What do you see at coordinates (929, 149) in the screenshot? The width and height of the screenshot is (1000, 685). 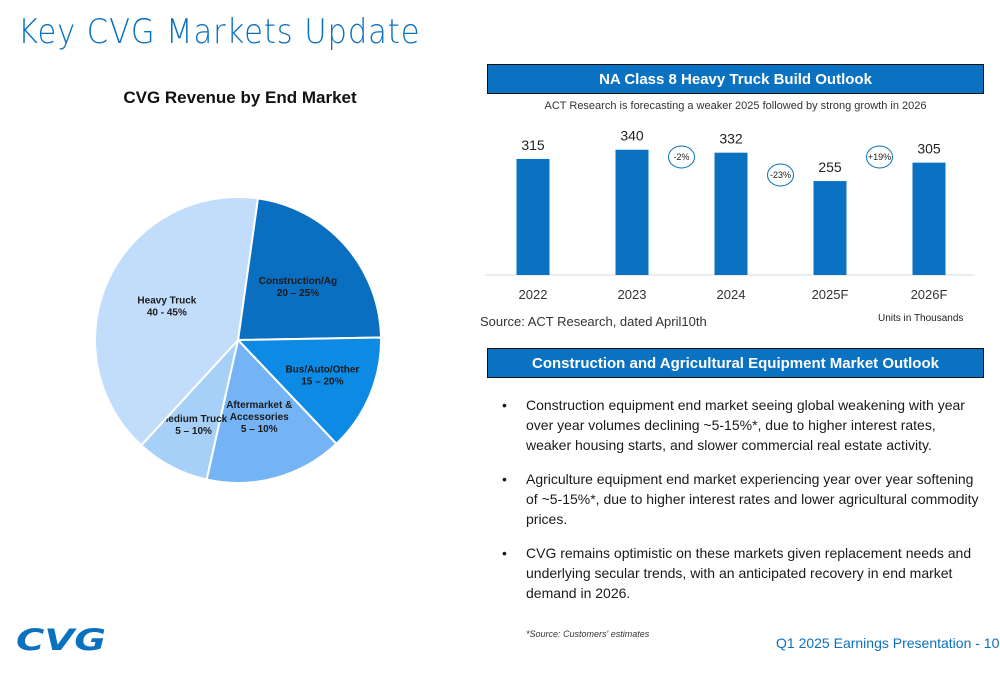 I see `bar-value-label: 305` at bounding box center [929, 149].